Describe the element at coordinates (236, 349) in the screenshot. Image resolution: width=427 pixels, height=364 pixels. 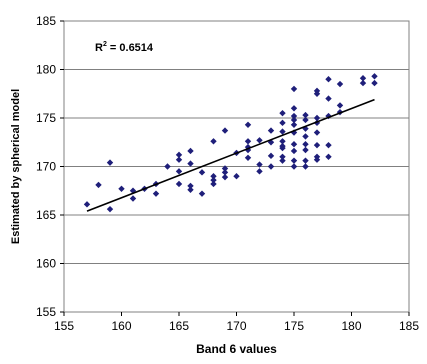
I see `x-axis-title: Band 6 values` at that location.